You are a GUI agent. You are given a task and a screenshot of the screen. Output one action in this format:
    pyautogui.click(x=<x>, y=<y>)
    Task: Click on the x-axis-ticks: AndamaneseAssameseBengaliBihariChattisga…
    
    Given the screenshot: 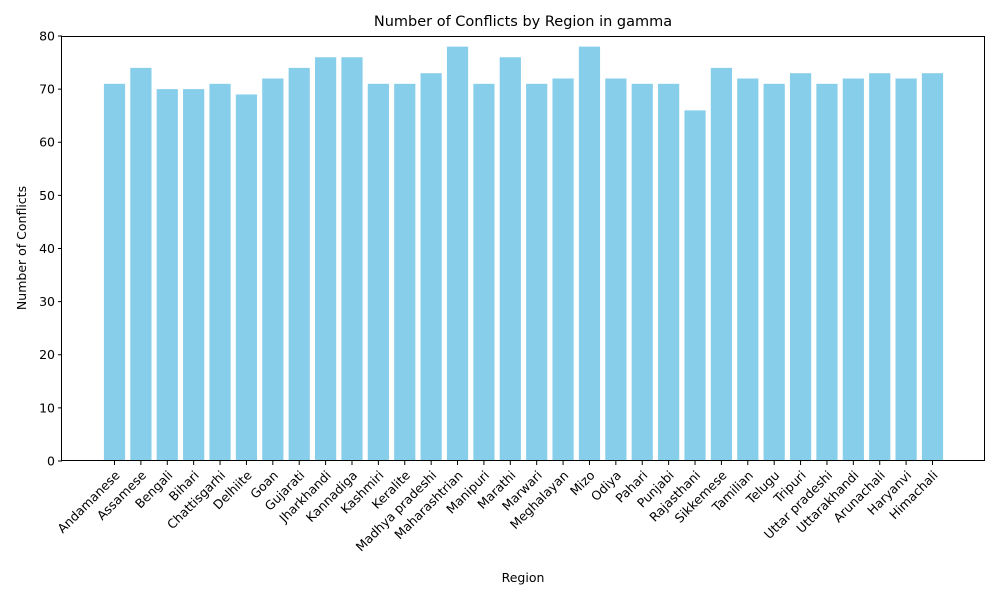 What is the action you would take?
    pyautogui.click(x=497, y=507)
    